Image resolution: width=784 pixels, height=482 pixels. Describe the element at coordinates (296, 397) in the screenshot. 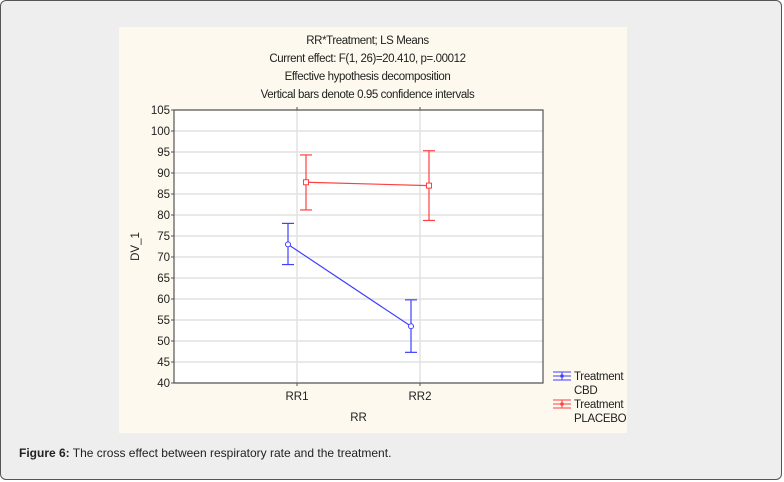

I see `x-tick-label: RR1` at that location.